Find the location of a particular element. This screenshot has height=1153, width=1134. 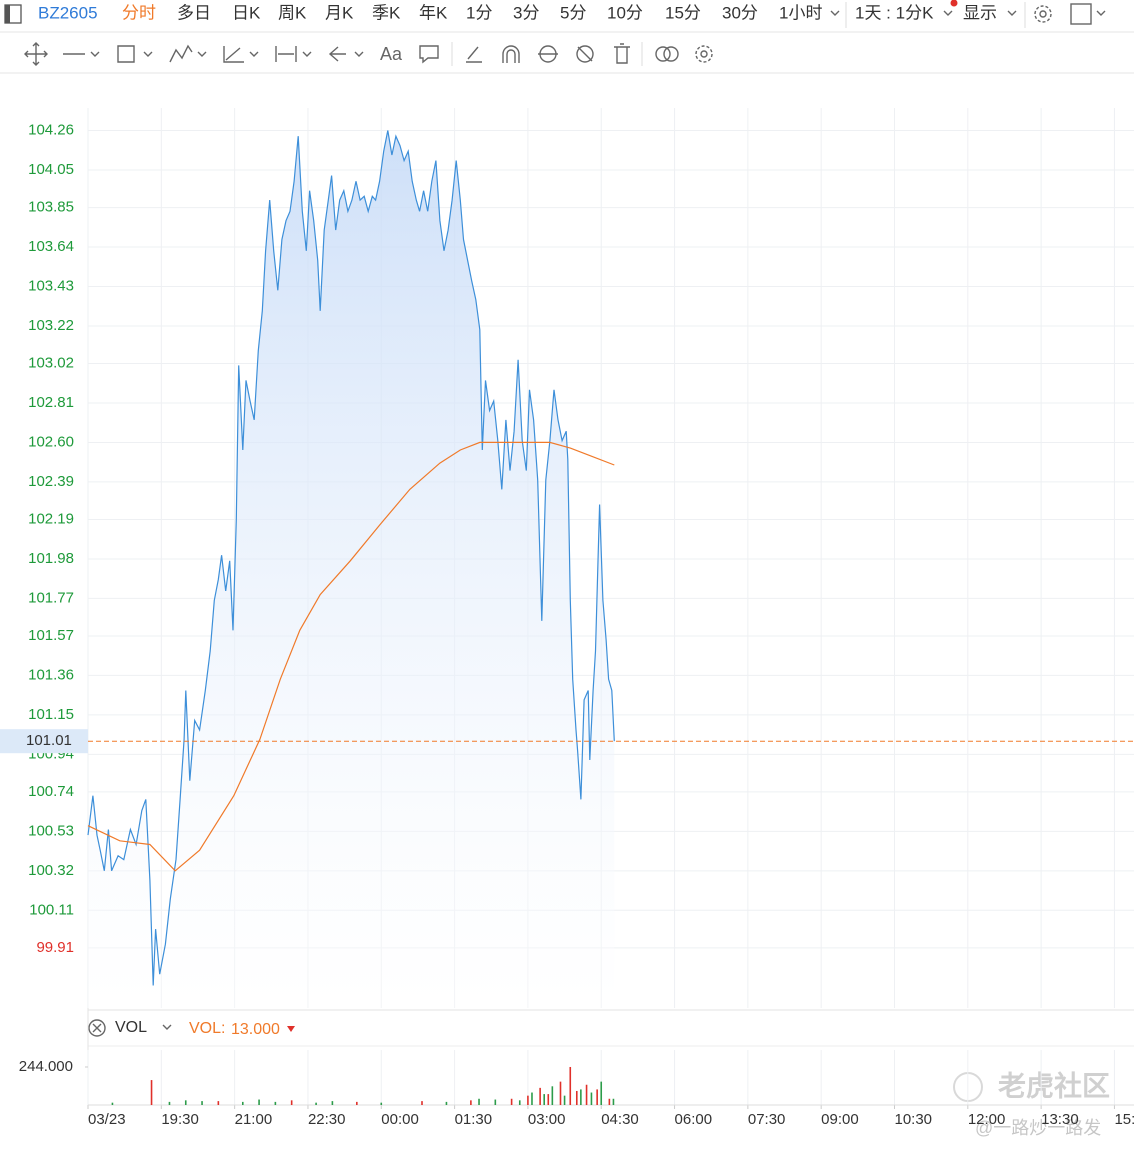

y-tick-label: 102.81 is located at coordinates (51, 402).